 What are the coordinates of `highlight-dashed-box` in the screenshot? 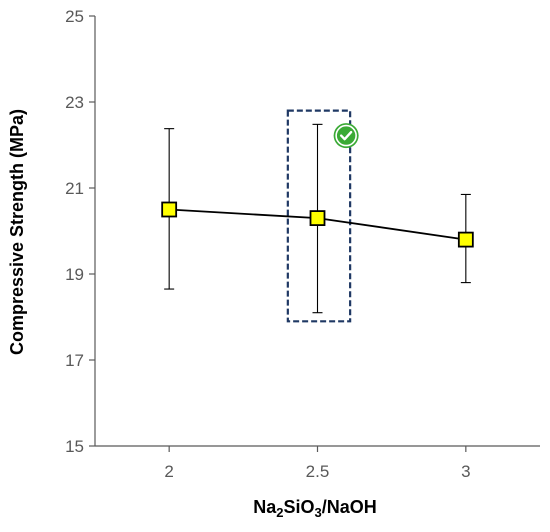 It's located at (319, 216).